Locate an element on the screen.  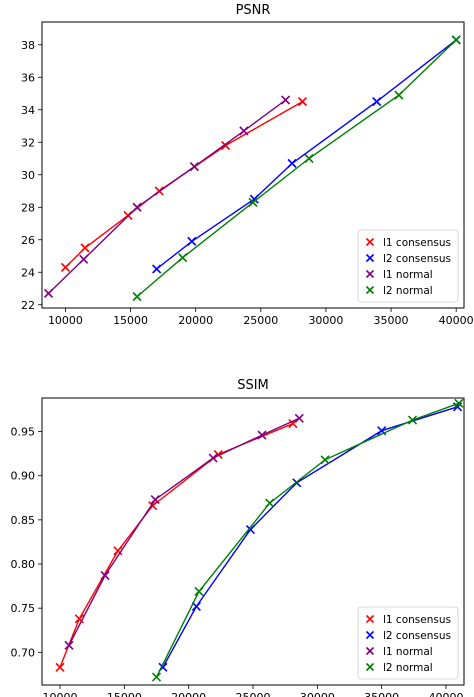
y-tick-label: 0.80 is located at coordinates (23, 564).